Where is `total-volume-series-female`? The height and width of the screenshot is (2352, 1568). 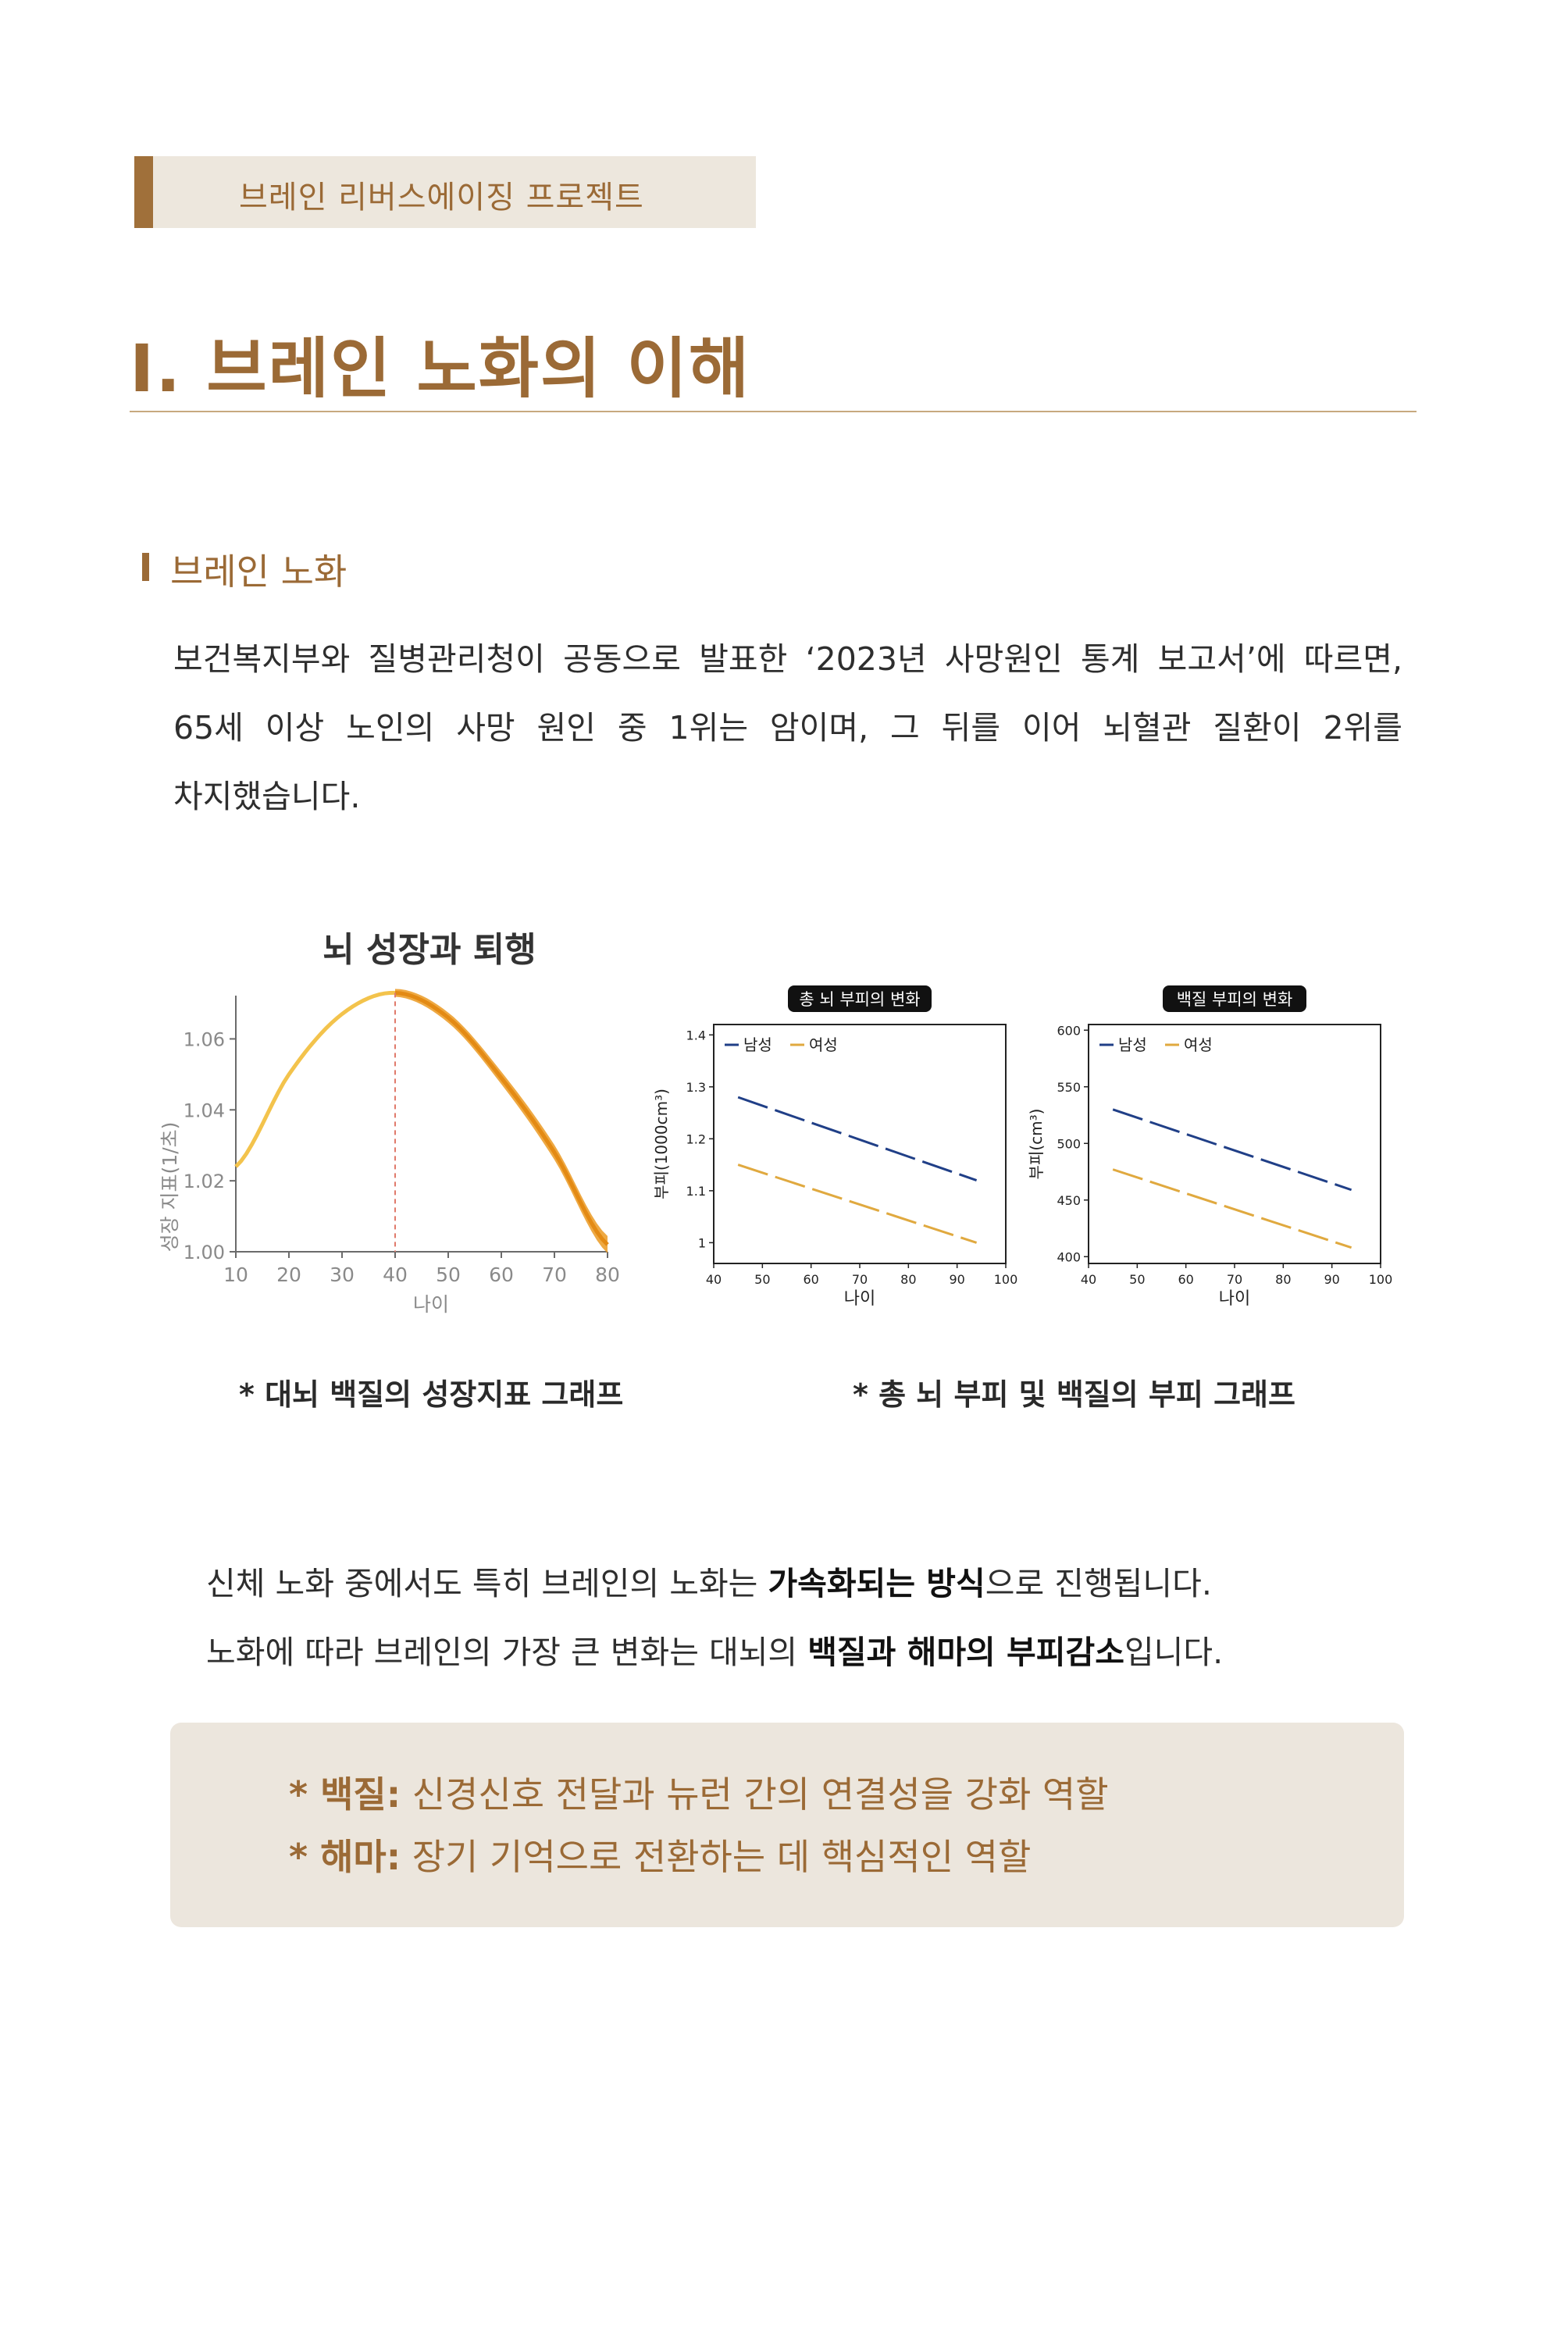 total-volume-series-female is located at coordinates (857, 1204).